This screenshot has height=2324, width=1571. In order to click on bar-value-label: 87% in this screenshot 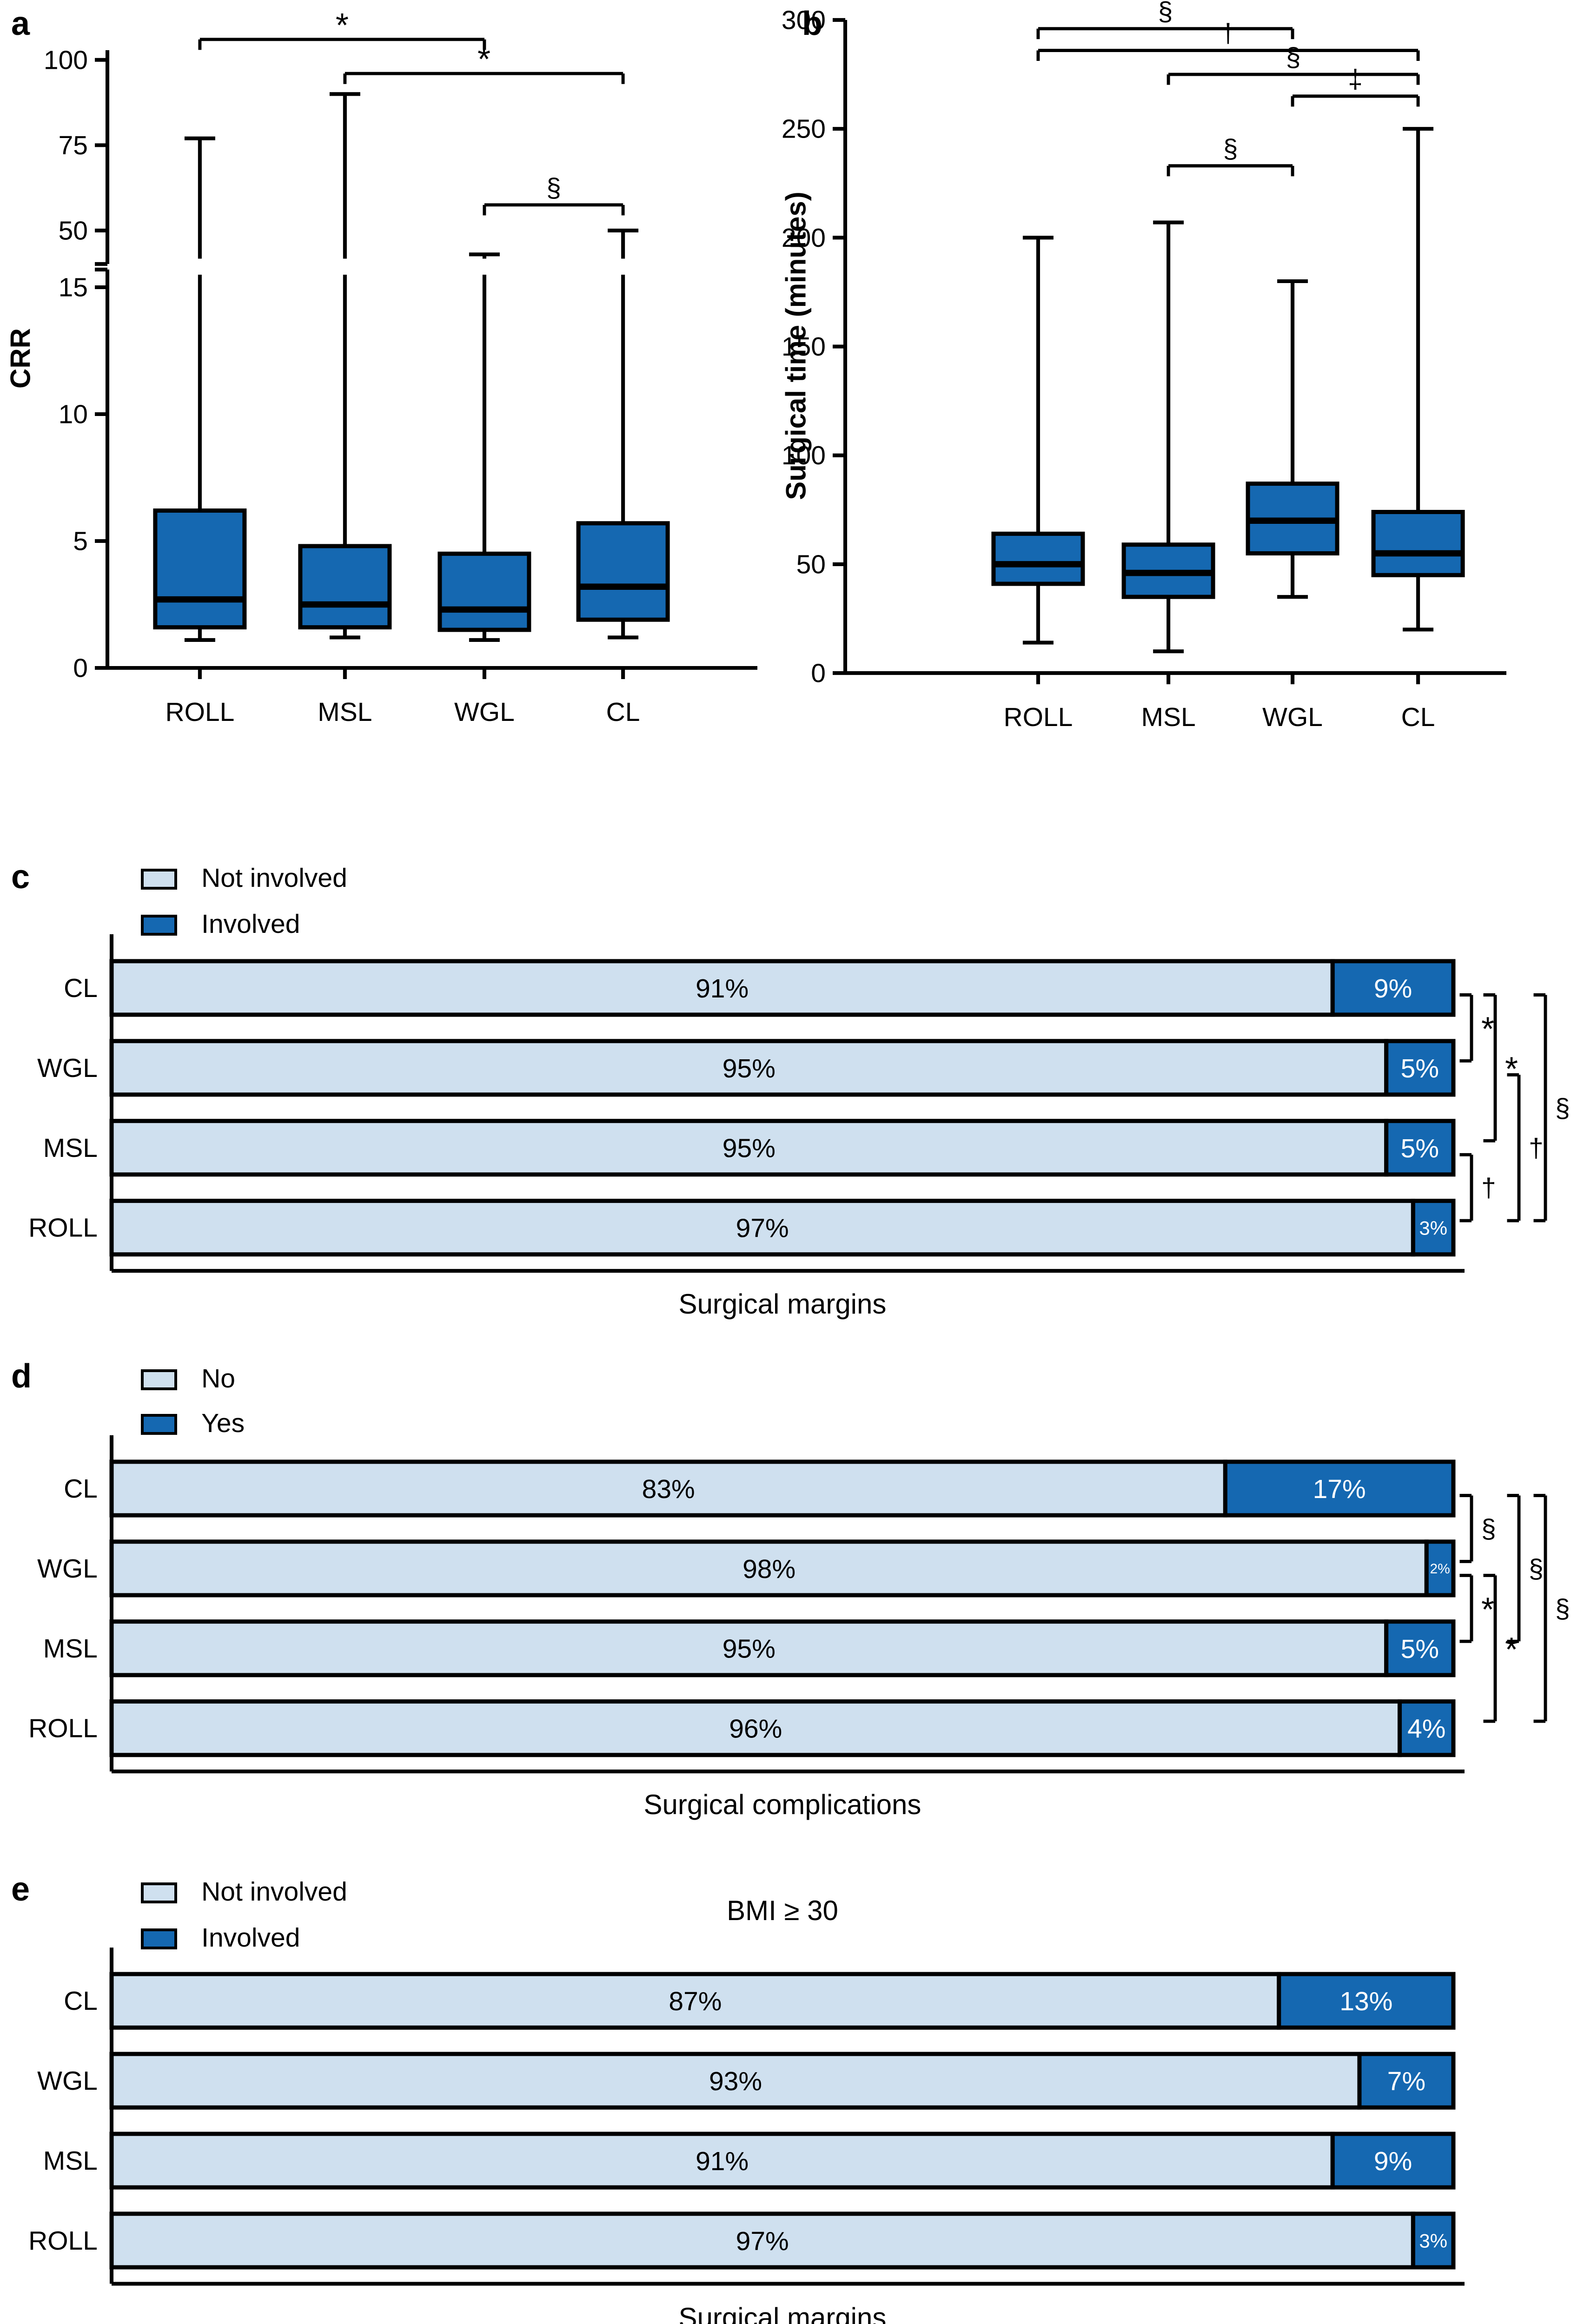, I will do `click(696, 2001)`.